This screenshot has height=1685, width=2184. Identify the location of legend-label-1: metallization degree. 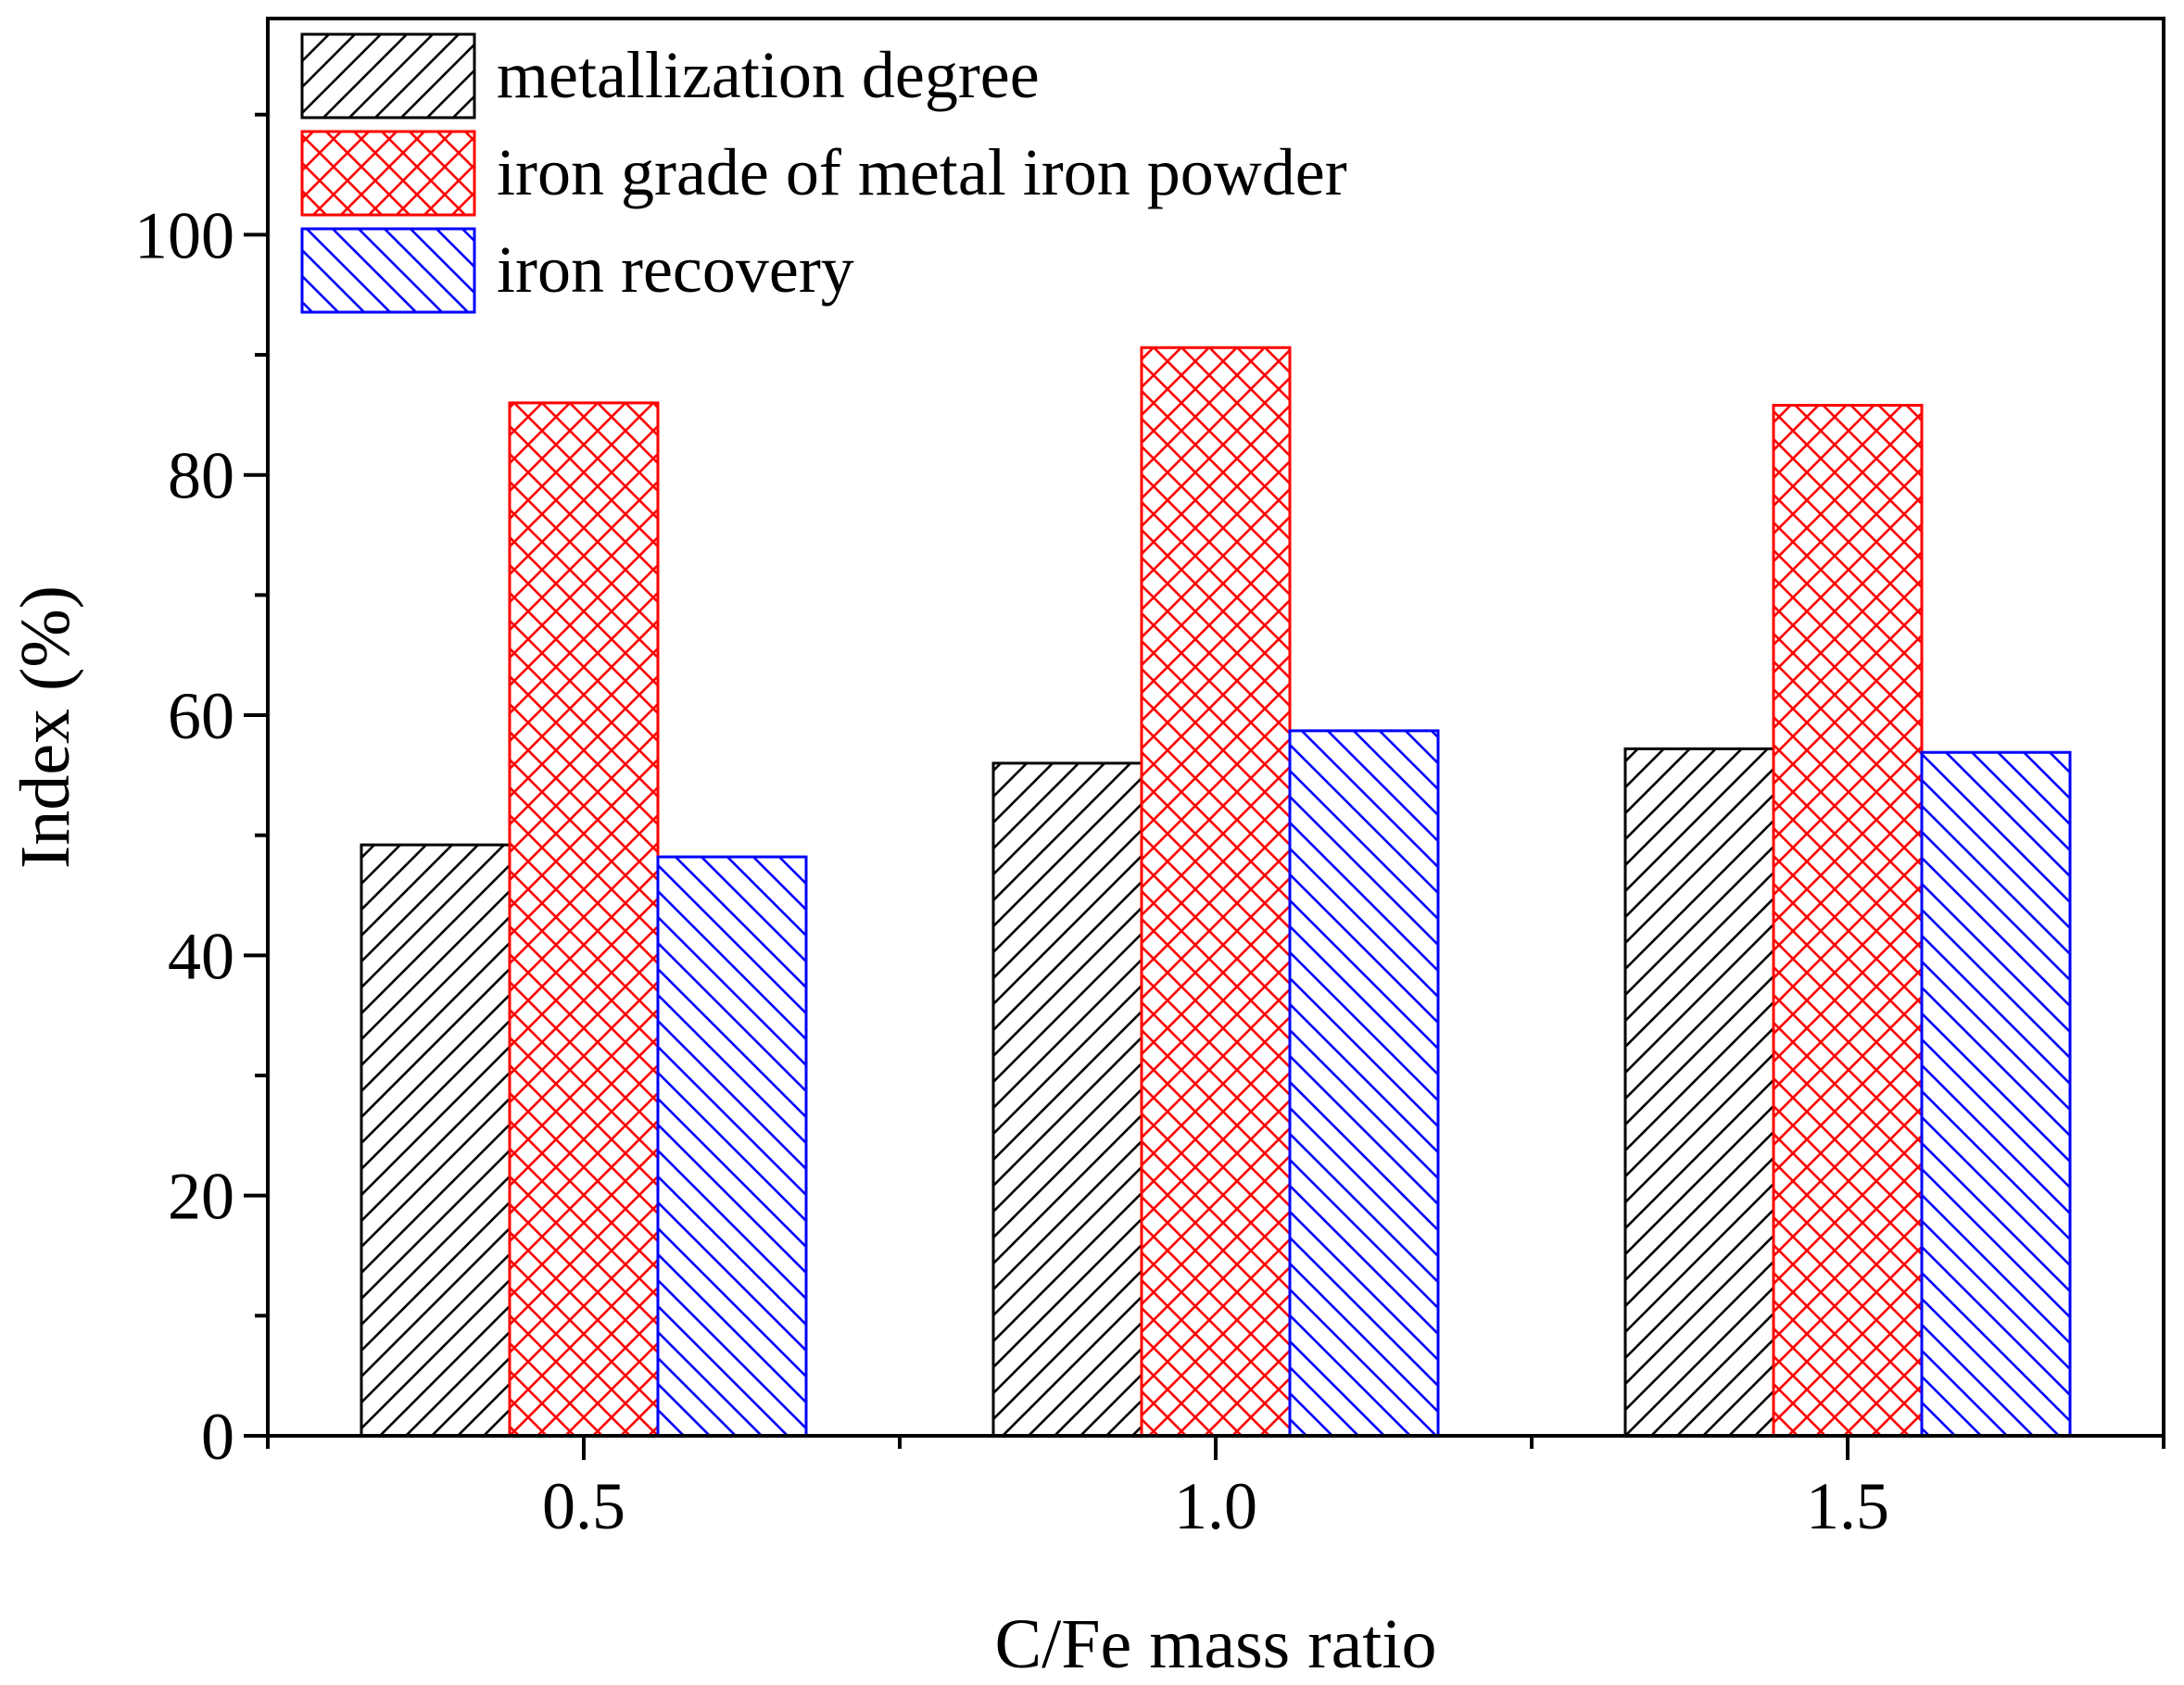
(768, 75).